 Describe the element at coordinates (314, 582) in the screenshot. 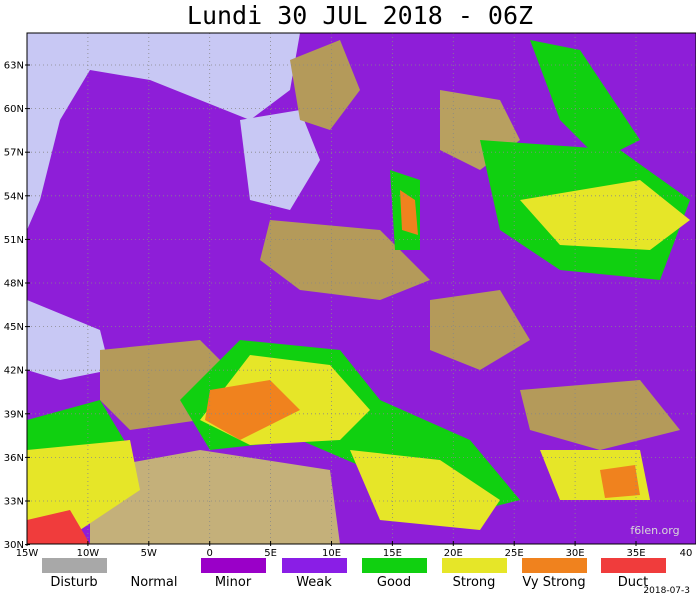

I see `legend-label: Weak` at that location.